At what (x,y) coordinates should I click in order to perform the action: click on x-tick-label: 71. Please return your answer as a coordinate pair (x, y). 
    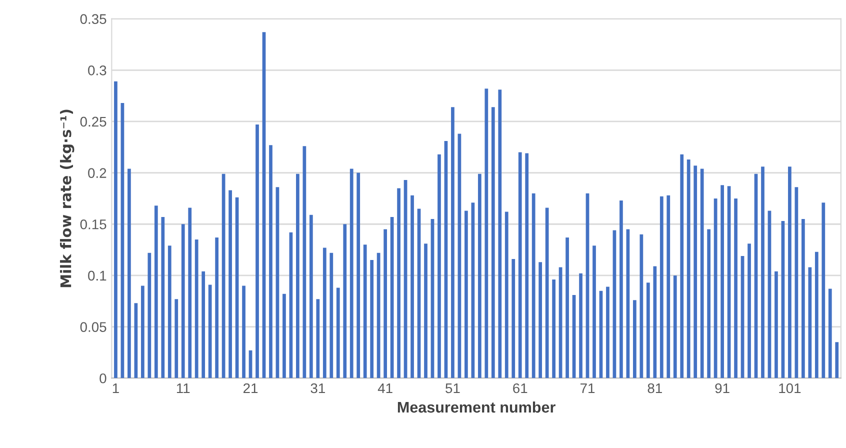
    Looking at the image, I should click on (587, 388).